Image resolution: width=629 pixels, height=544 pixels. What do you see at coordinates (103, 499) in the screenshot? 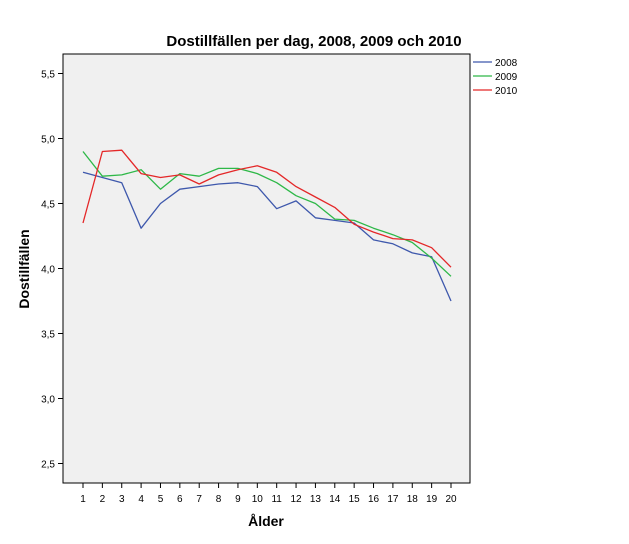
I see `x-tick-label: 2` at bounding box center [103, 499].